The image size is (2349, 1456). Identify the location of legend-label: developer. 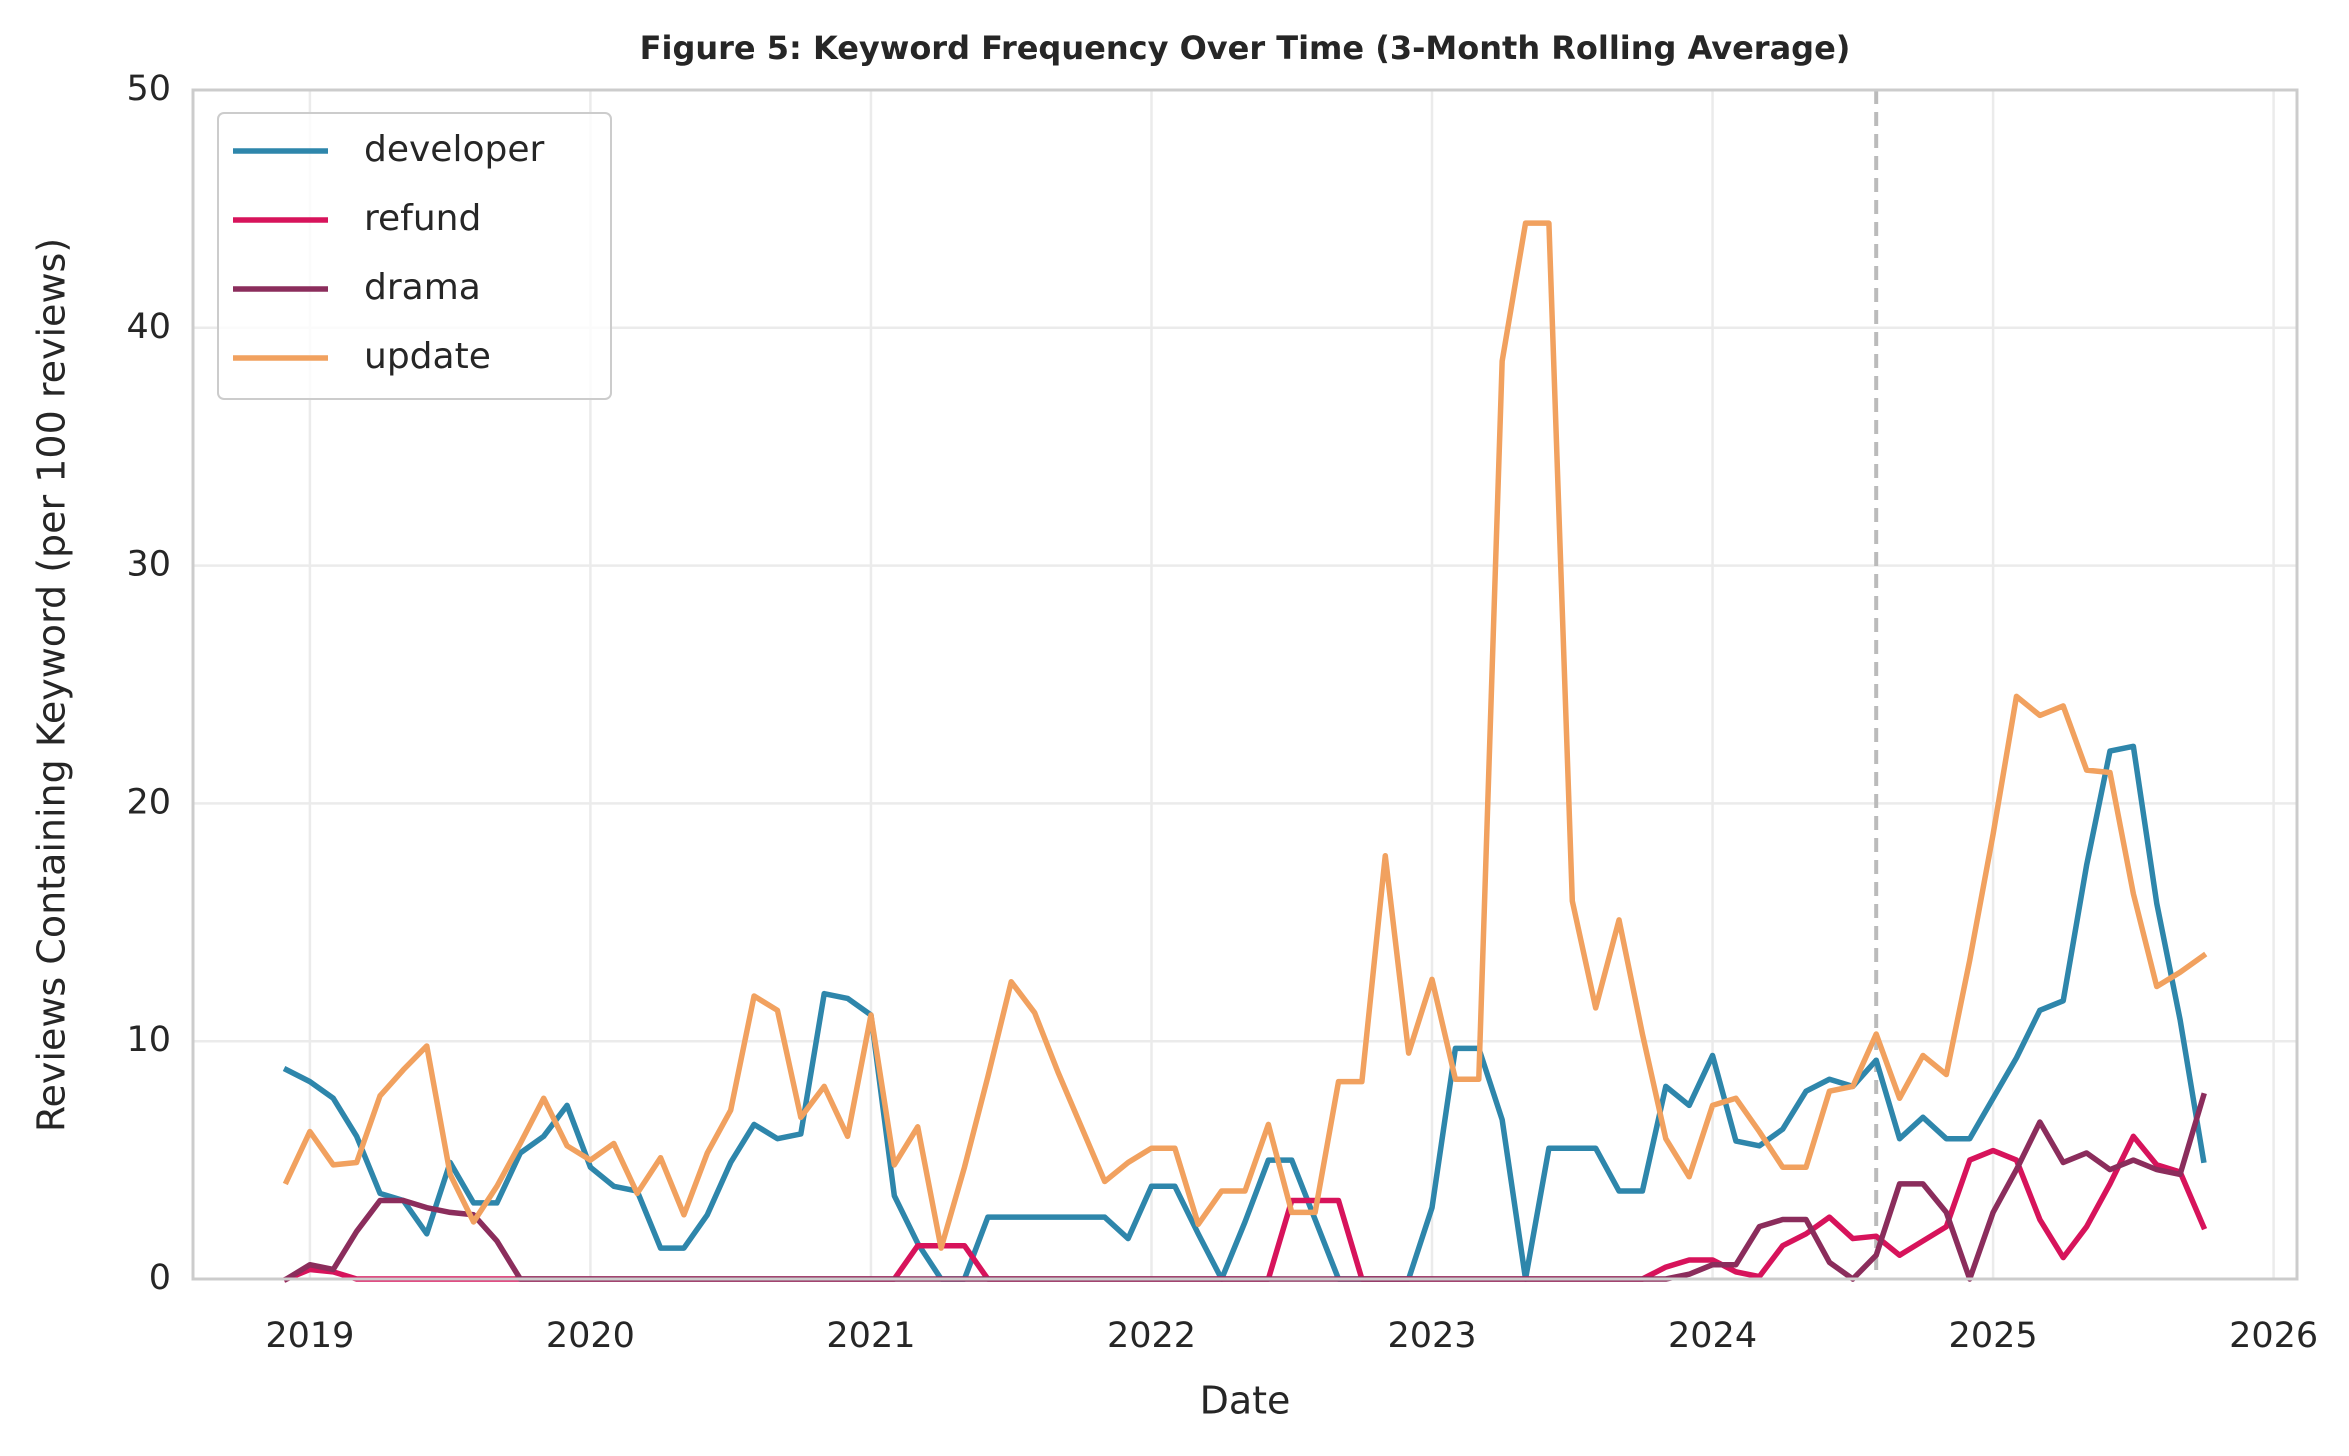
(454, 149).